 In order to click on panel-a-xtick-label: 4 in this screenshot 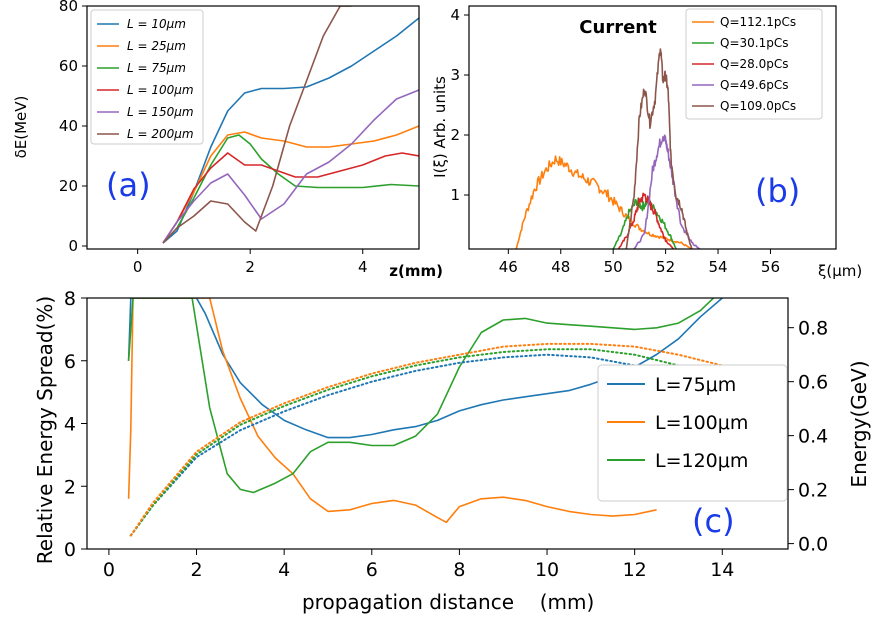, I will do `click(363, 267)`.